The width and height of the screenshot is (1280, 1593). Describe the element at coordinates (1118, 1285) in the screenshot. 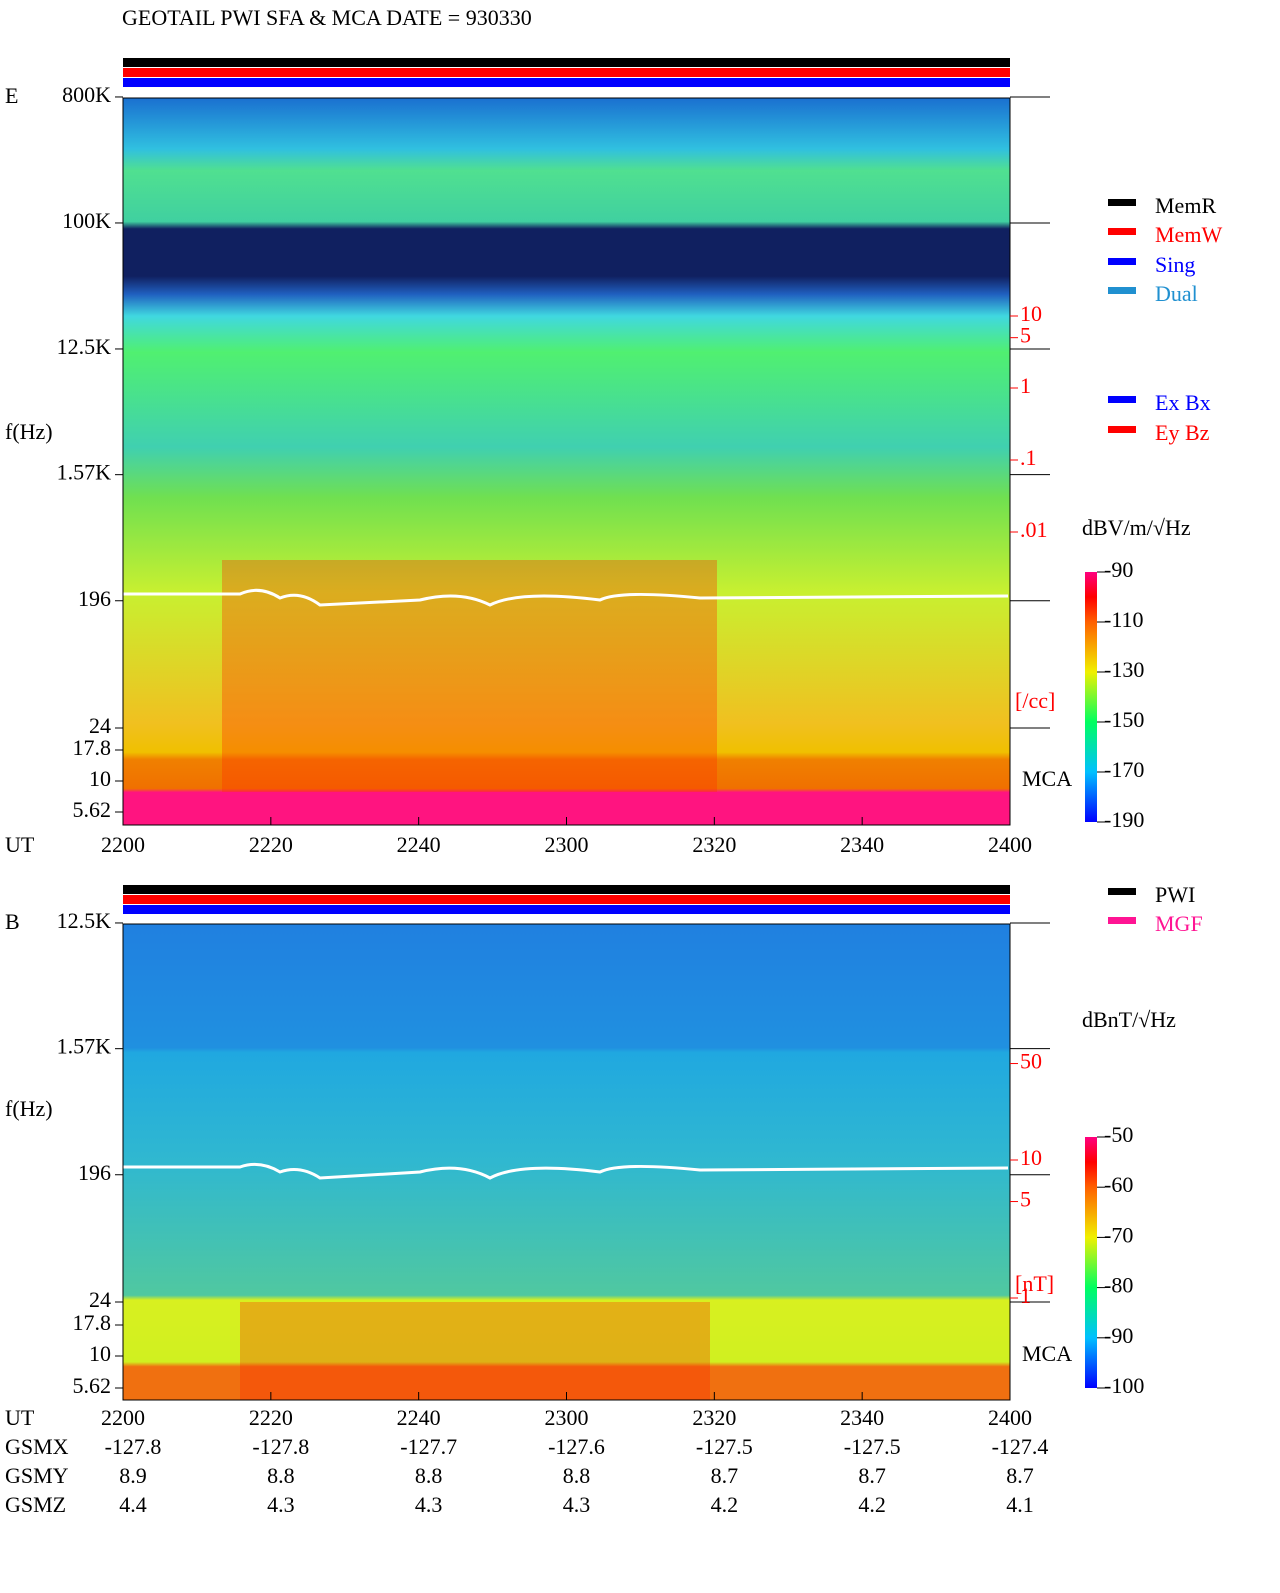

I see `colorbar-tick-label: -80` at that location.